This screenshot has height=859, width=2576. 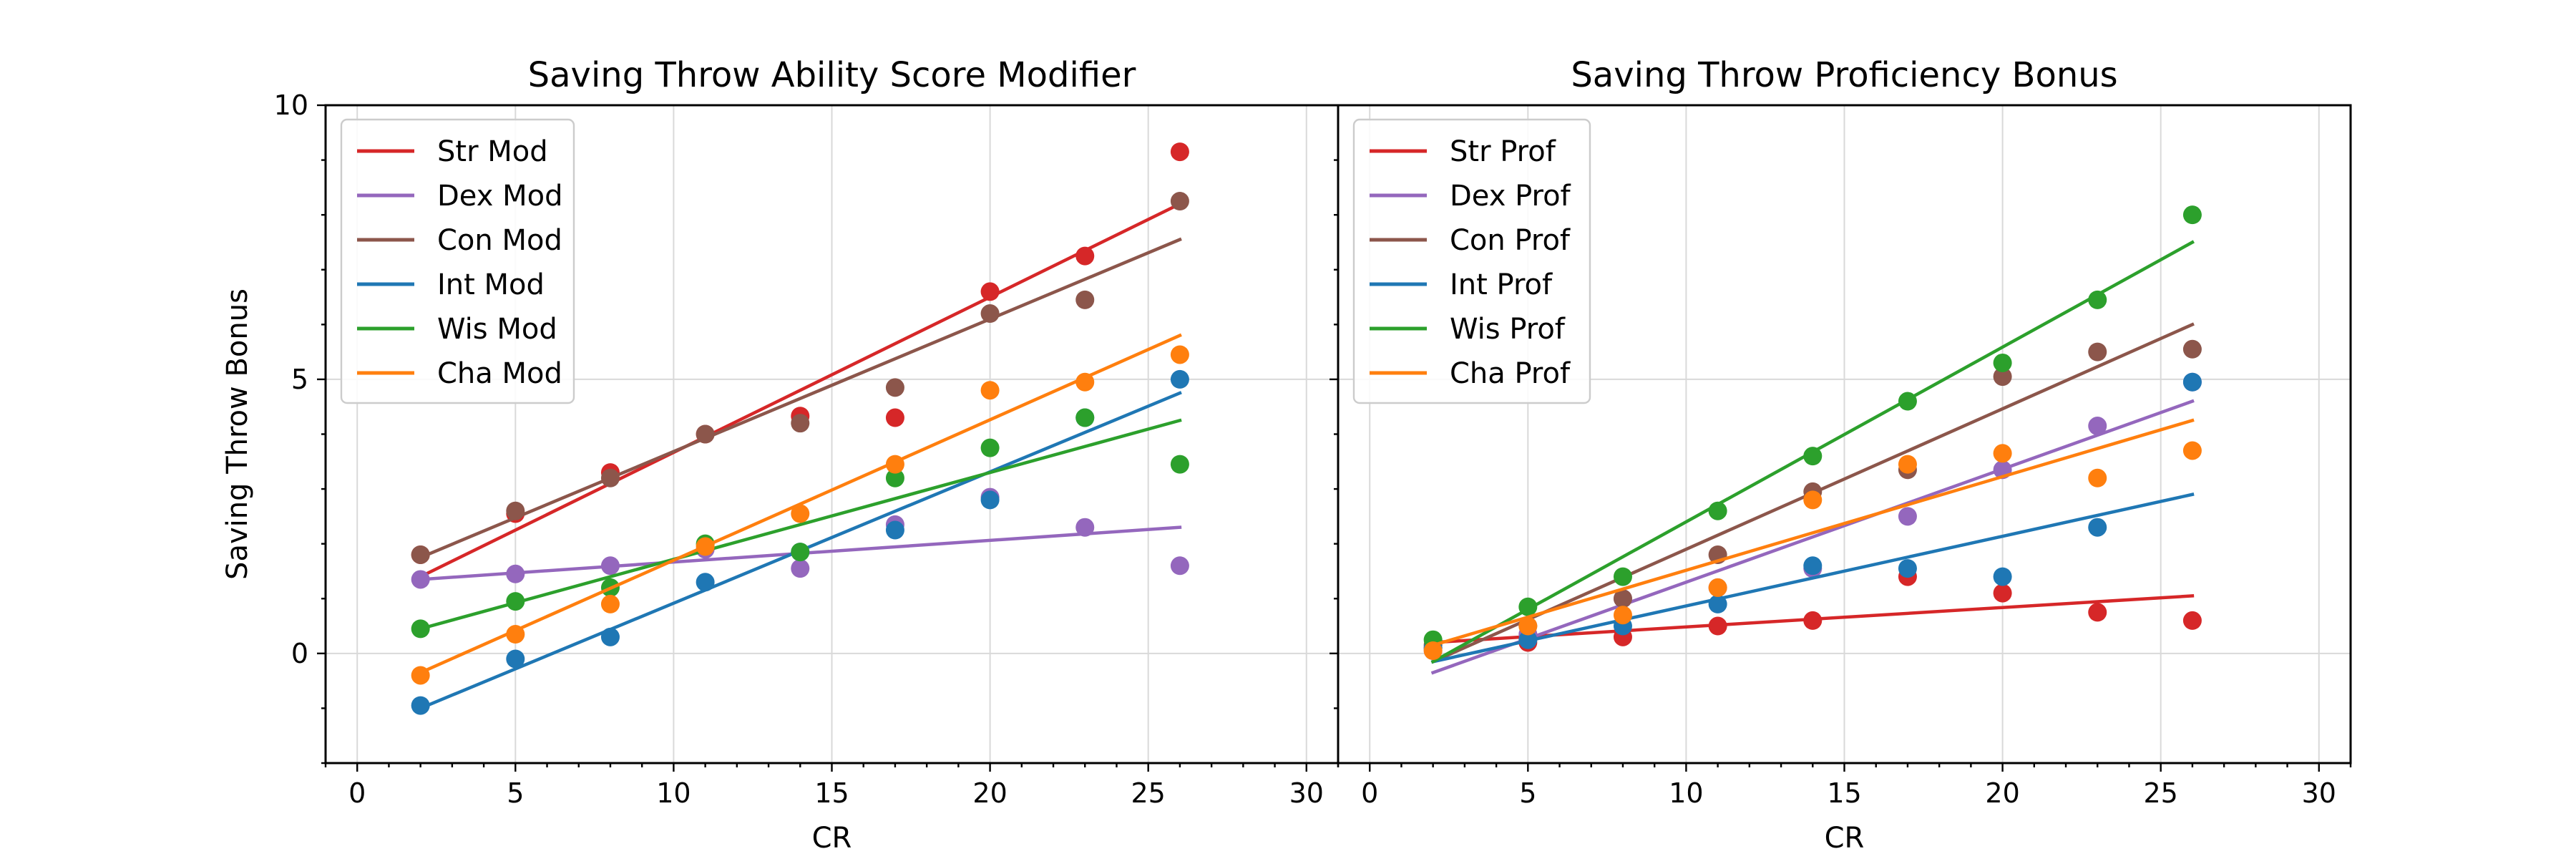 I want to click on fit-line-con-mod, so click(x=800, y=398).